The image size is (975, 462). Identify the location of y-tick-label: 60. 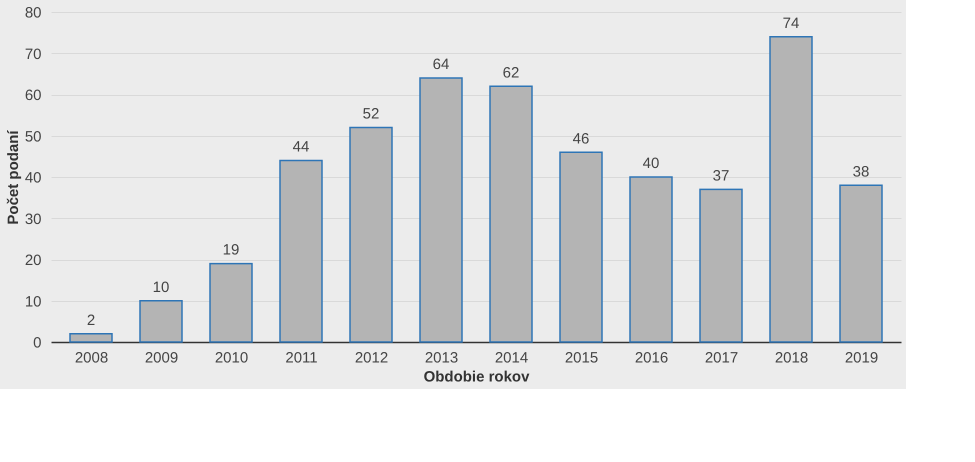
(33, 95).